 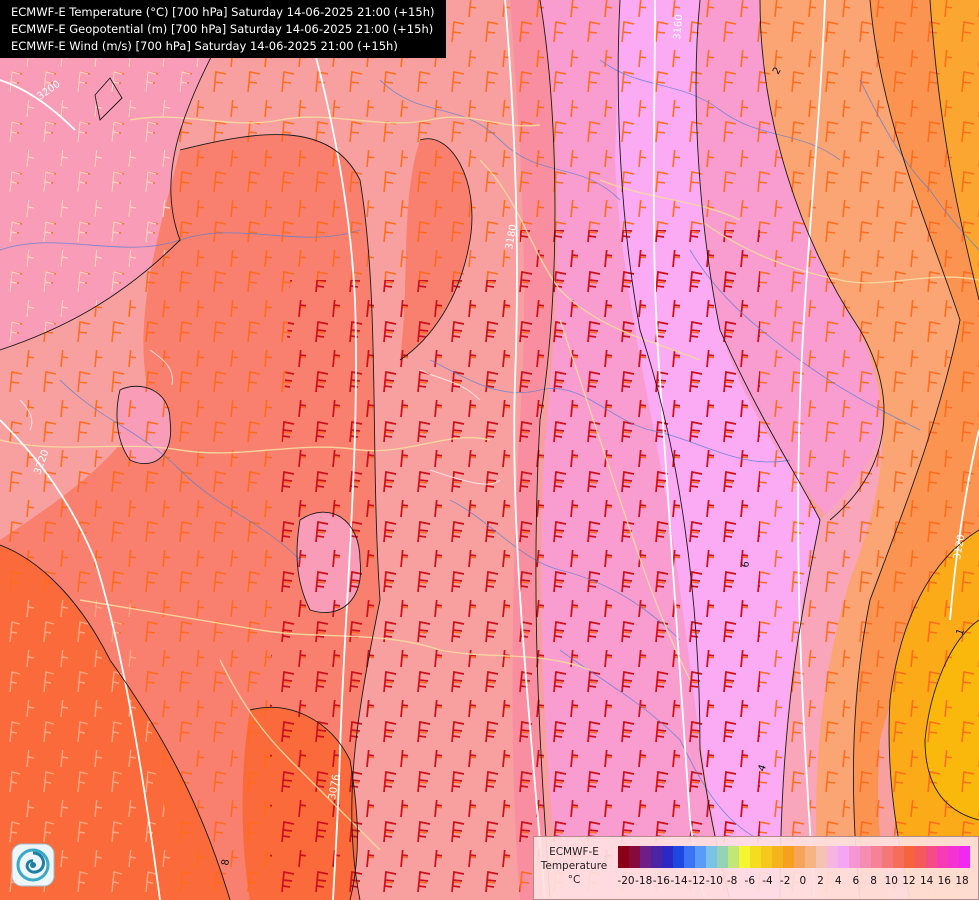 I want to click on legend-tick-label: 16, so click(x=944, y=881).